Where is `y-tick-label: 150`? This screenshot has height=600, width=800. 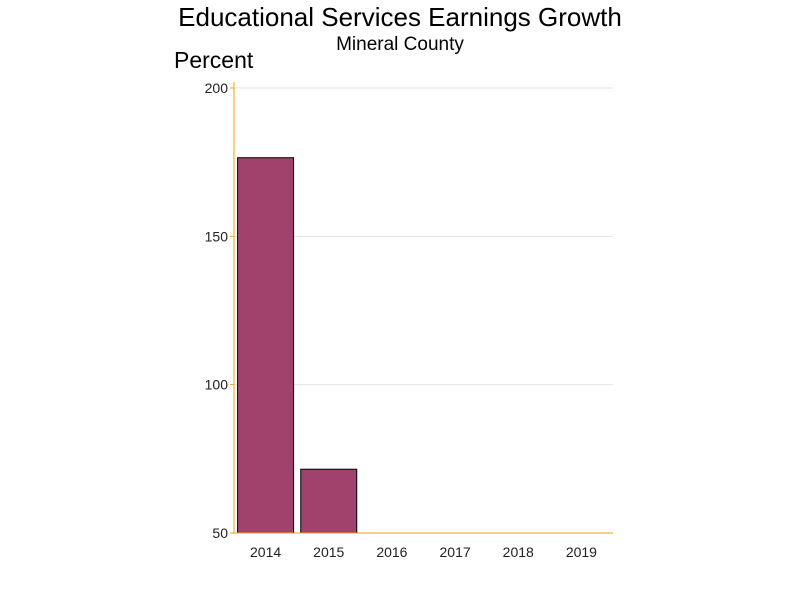
y-tick-label: 150 is located at coordinates (217, 236).